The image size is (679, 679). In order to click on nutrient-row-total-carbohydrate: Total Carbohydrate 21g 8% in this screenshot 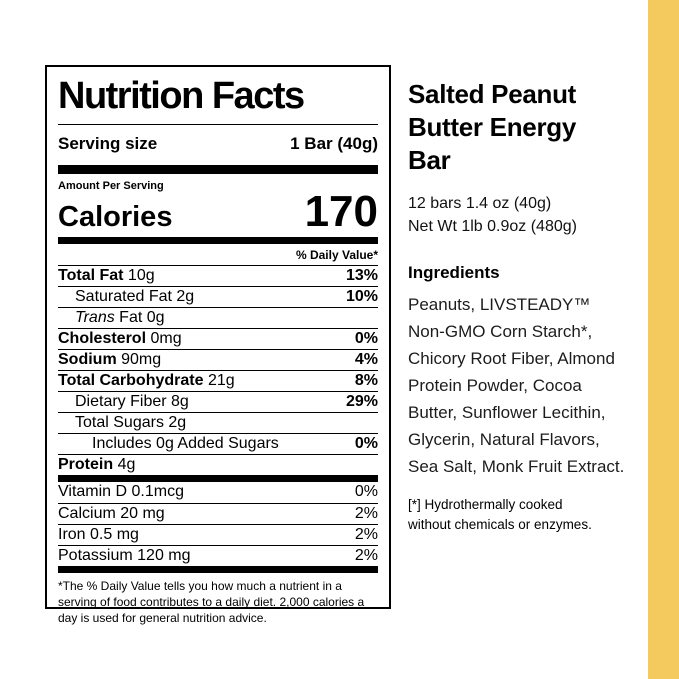, I will do `click(218, 380)`.